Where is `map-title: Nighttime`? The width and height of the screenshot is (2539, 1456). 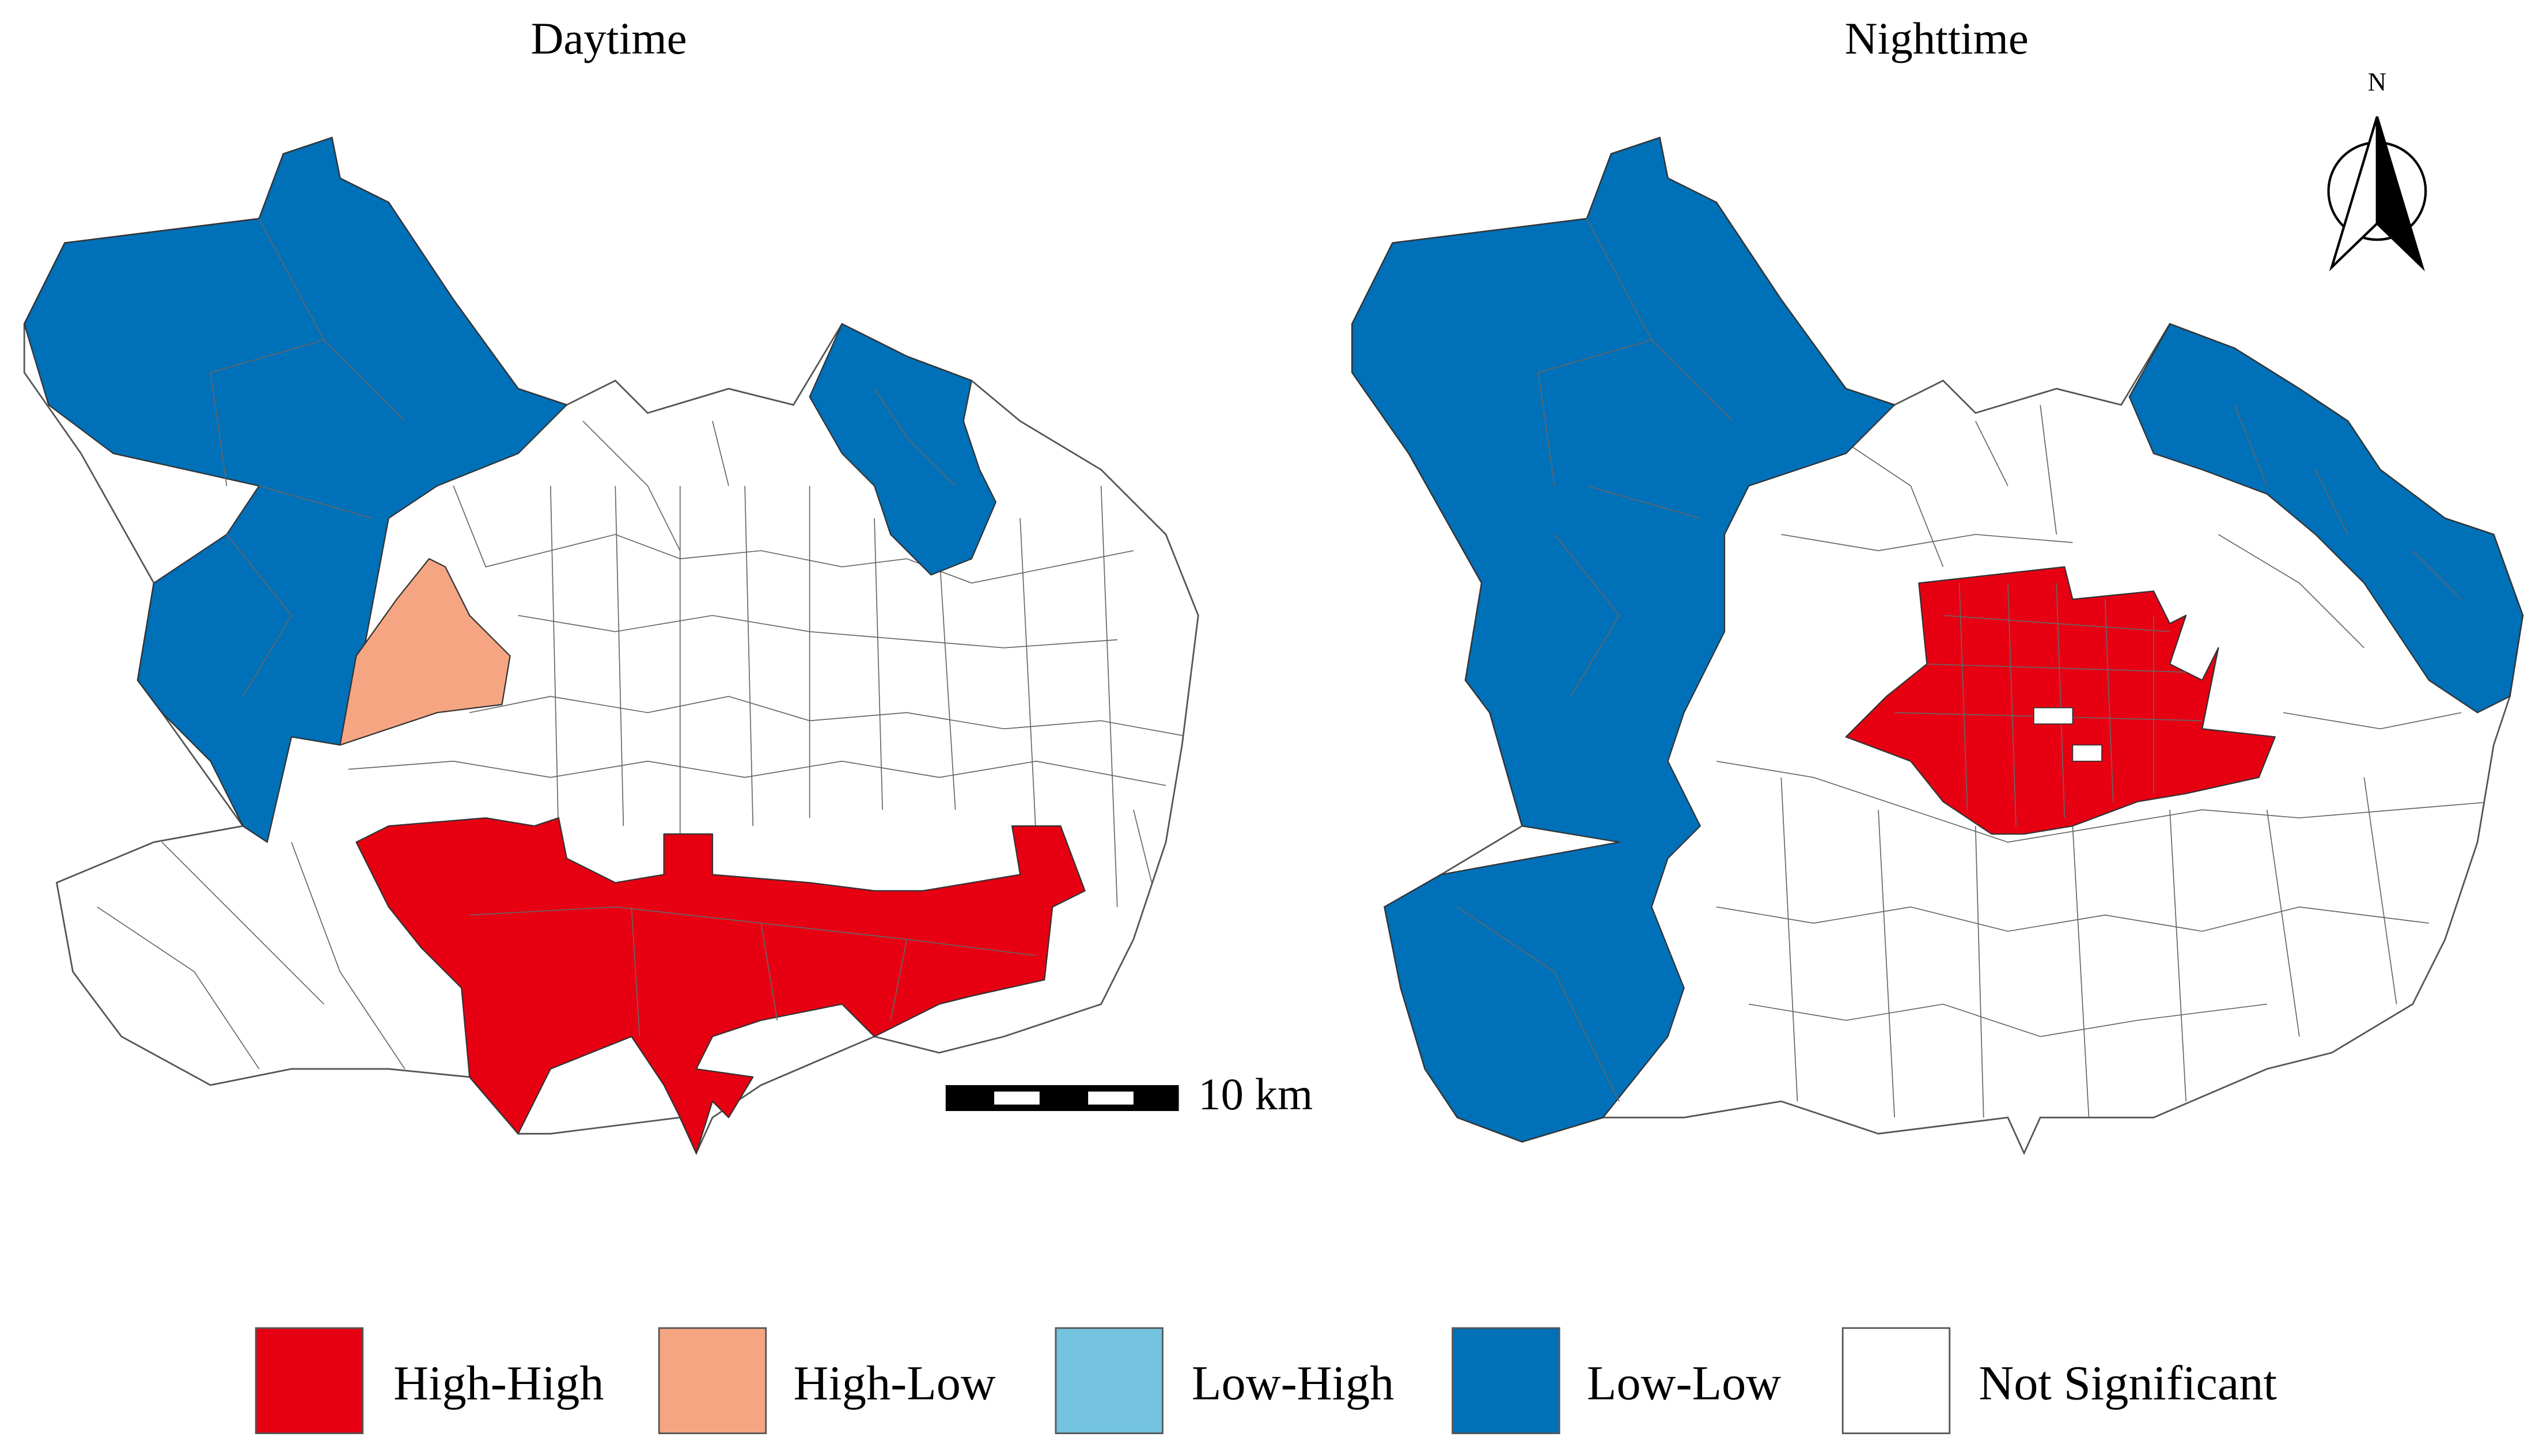 map-title: Nighttime is located at coordinates (1937, 39).